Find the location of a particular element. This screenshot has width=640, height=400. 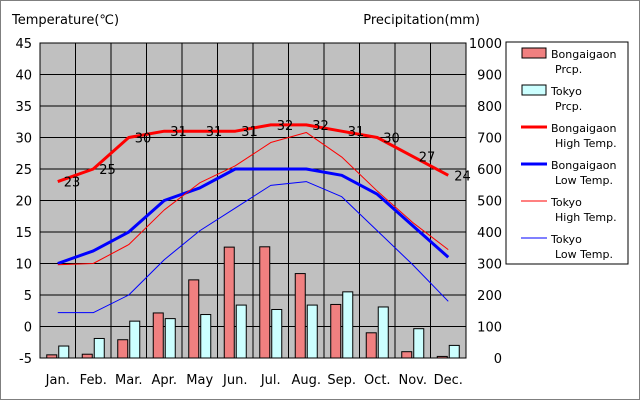

x-tick-label: Nov. is located at coordinates (413, 380).